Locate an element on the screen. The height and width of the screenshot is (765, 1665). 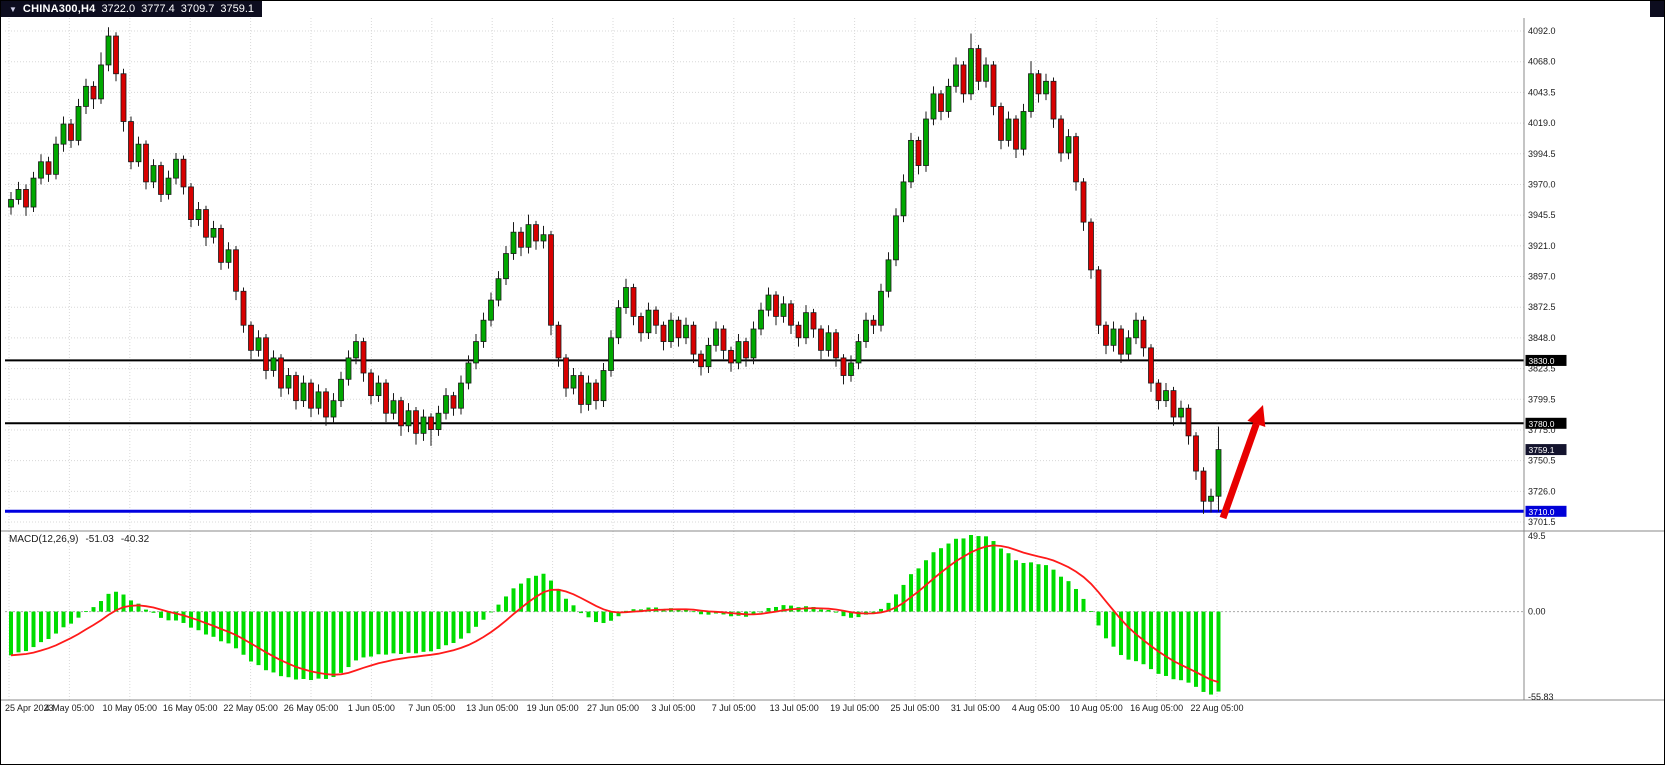
time-tick-label: 4 May 05:00 is located at coordinates (70, 708).